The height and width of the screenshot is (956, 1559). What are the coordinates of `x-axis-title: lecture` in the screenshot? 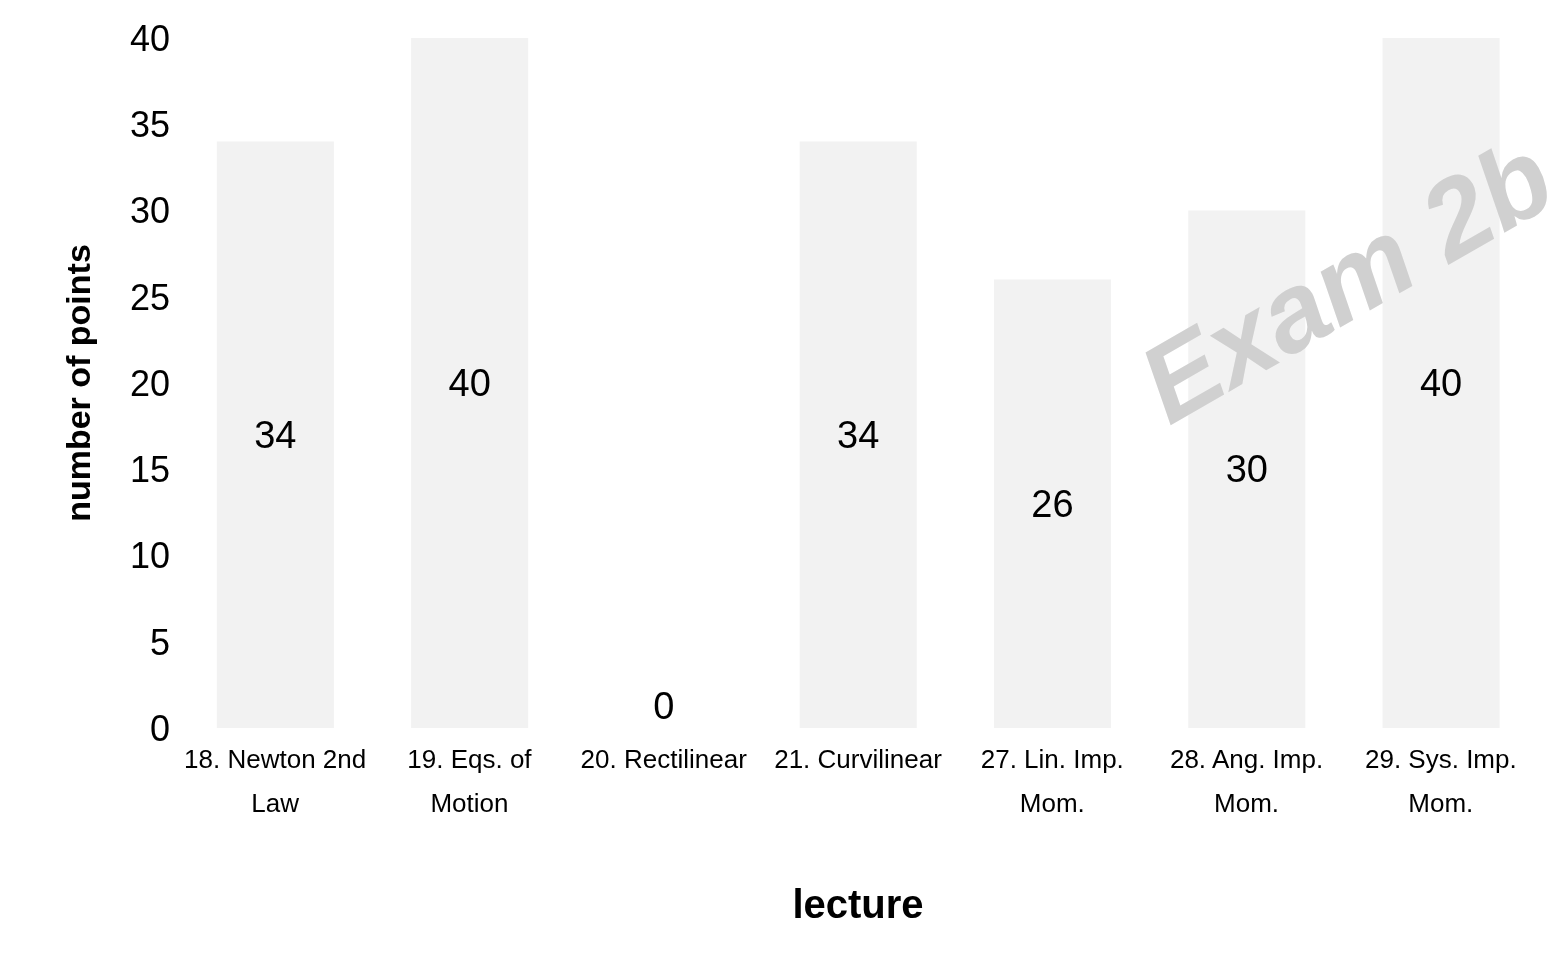 It's located at (858, 904).